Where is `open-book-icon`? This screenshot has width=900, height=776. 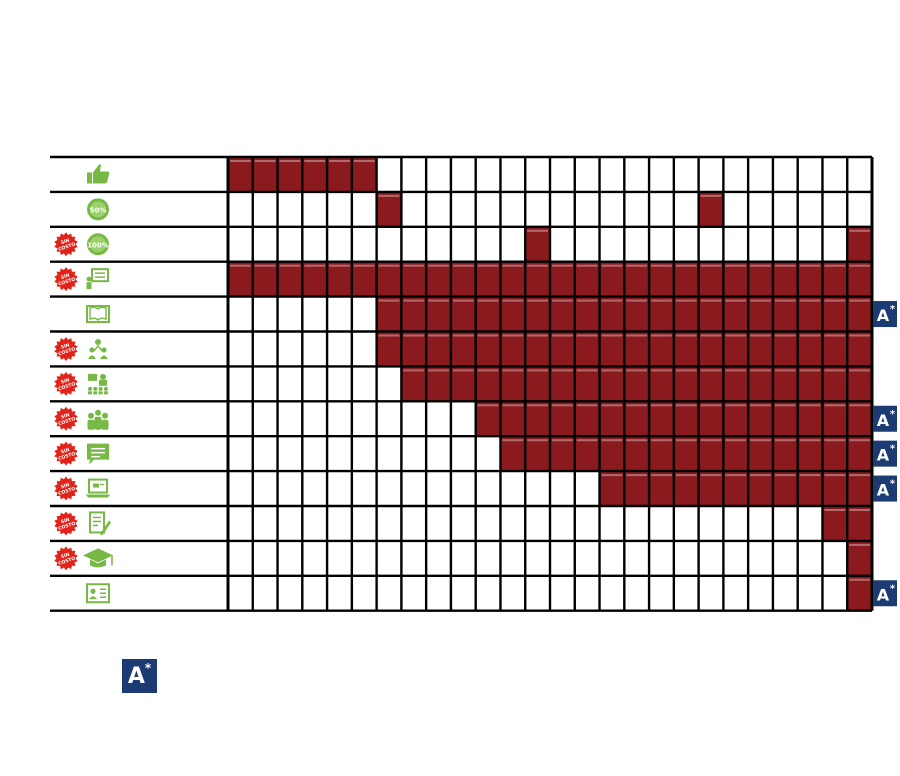
open-book-icon is located at coordinates (98, 314).